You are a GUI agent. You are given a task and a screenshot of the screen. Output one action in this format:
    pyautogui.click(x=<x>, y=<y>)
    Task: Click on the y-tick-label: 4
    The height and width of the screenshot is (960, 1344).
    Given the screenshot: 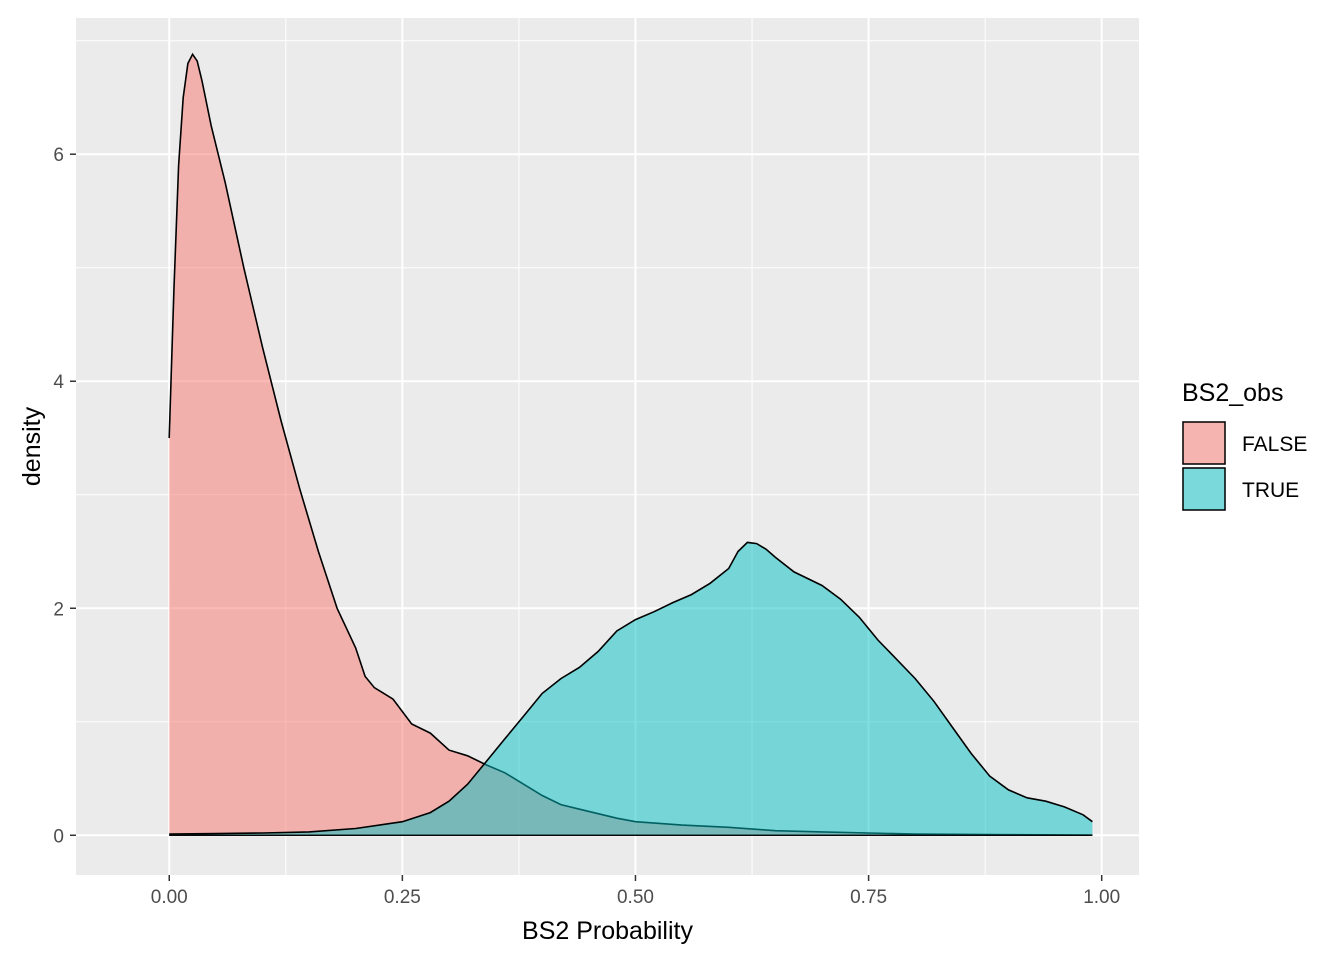 What is the action you would take?
    pyautogui.click(x=58, y=382)
    